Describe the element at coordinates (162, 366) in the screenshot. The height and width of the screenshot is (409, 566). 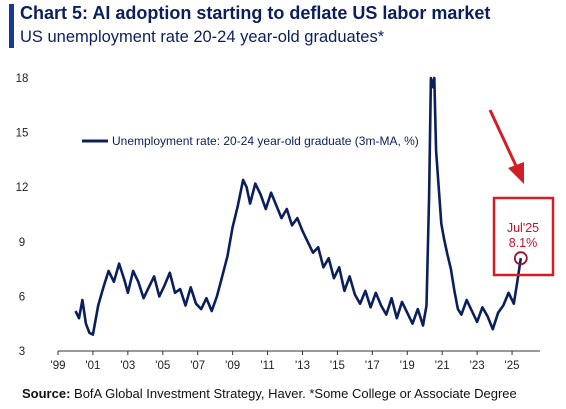
I see `x-tick-label: '05` at that location.